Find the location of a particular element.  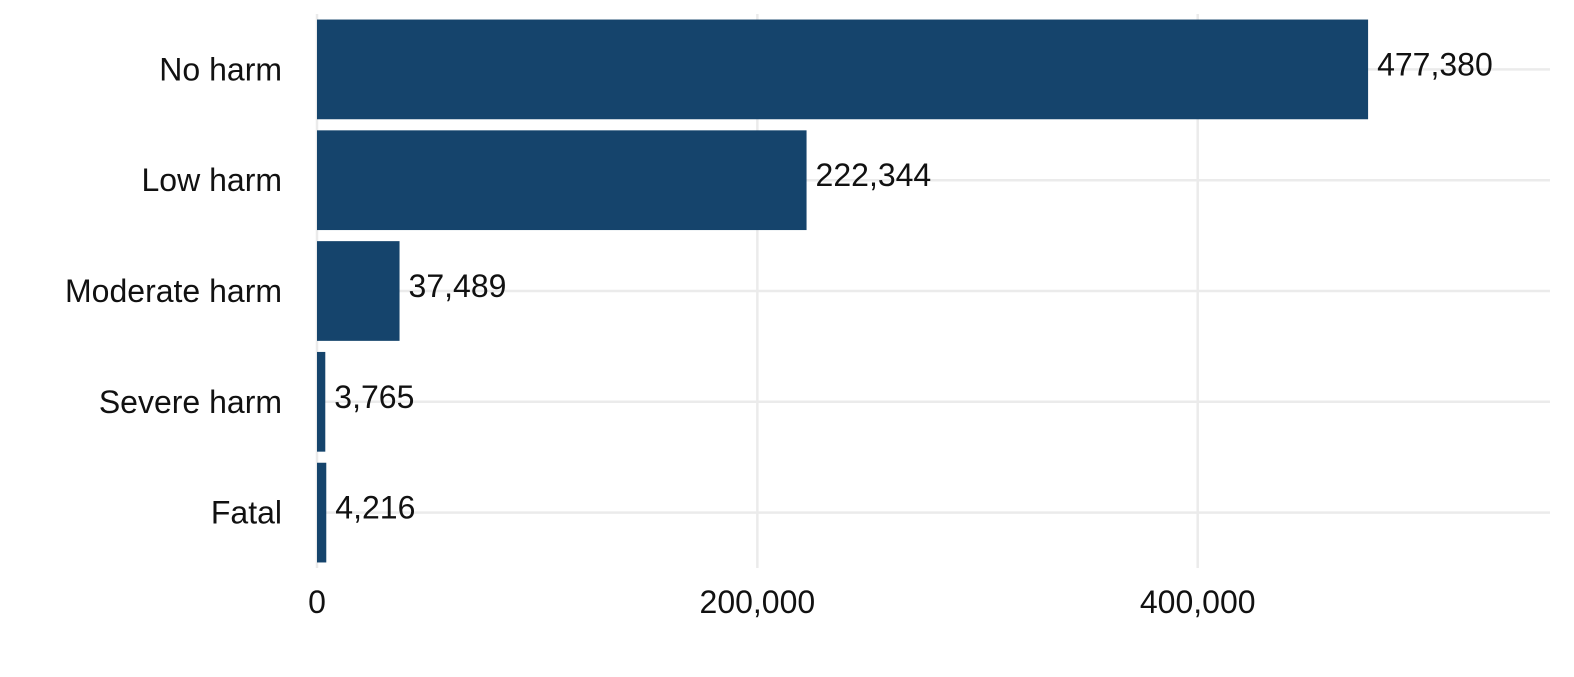

category-label: Fatal is located at coordinates (246, 513).